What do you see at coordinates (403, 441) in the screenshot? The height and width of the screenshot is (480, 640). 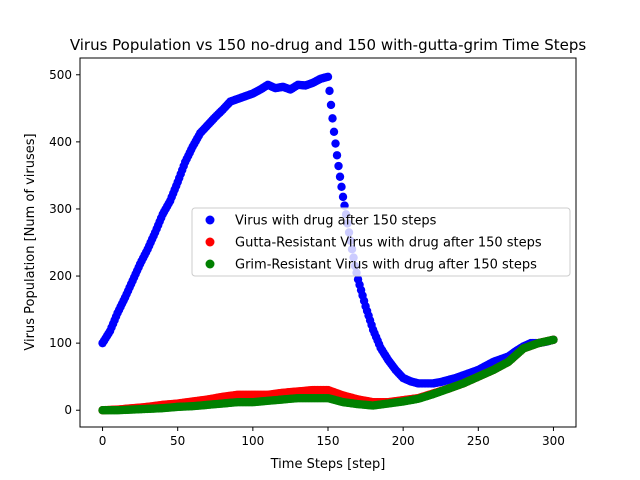 I see `x-tick-label: 200` at bounding box center [403, 441].